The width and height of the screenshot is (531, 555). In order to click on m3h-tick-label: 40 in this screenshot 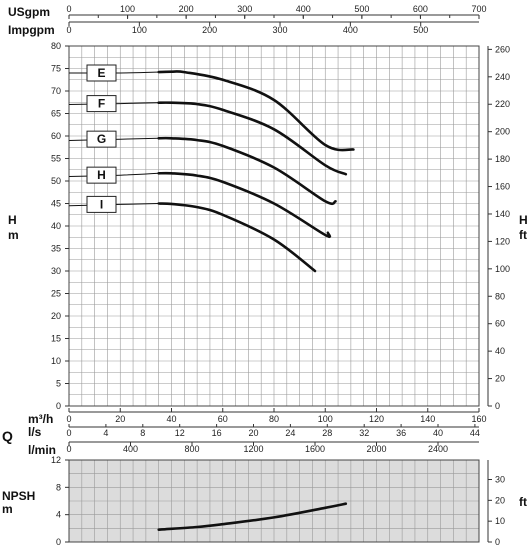, I will do `click(171, 419)`.